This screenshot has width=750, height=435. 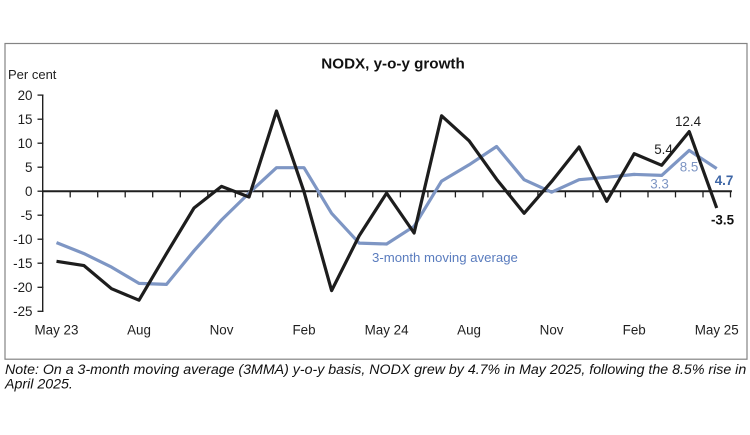 What do you see at coordinates (25, 143) in the screenshot?
I see `svg-text: 10` at bounding box center [25, 143].